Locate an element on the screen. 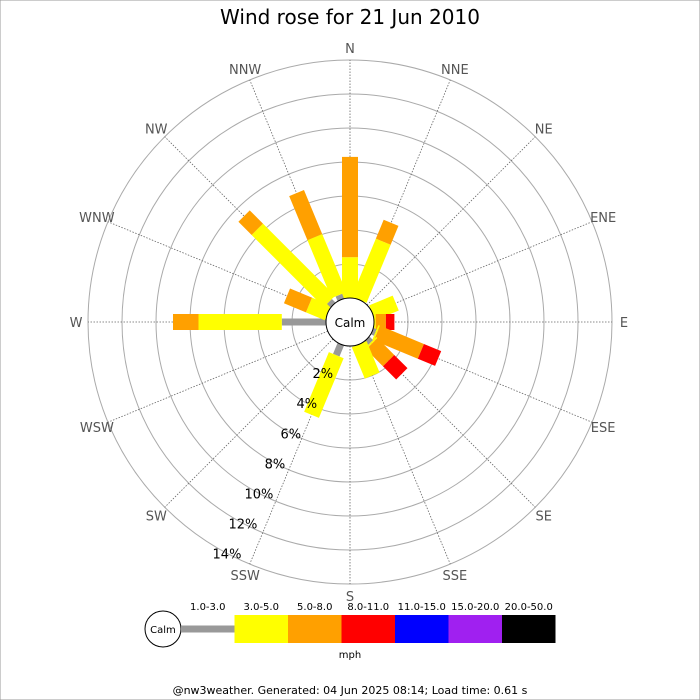  direction-label-ene: ENE is located at coordinates (603, 218).